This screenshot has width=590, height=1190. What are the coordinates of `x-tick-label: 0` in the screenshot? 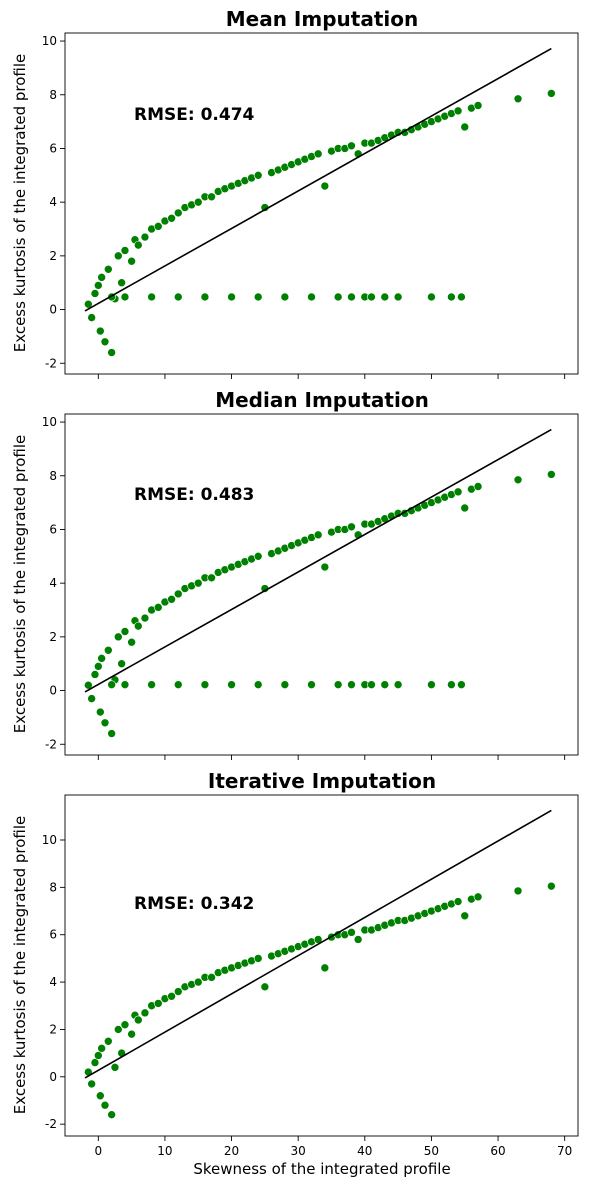 It's located at (98, 1151).